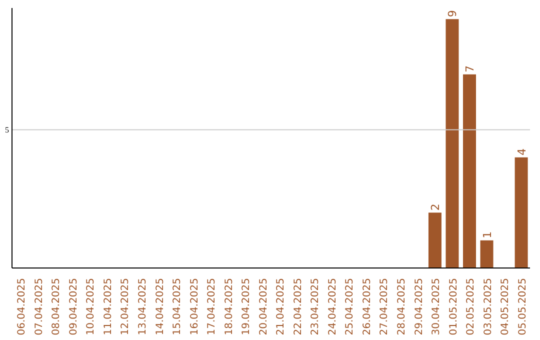 The image size is (540, 340). I want to click on x-tick-label: 05.05.2025, so click(522, 307).